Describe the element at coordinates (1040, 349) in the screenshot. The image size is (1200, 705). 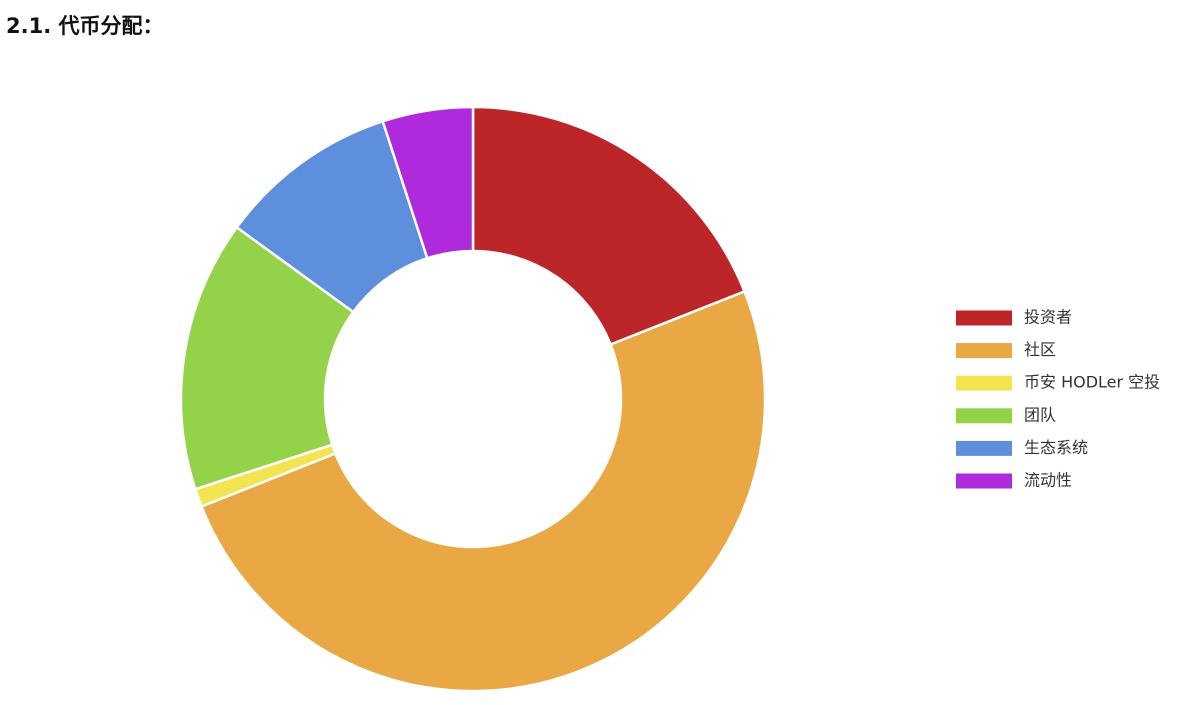
I see `legend-label: 社区` at that location.